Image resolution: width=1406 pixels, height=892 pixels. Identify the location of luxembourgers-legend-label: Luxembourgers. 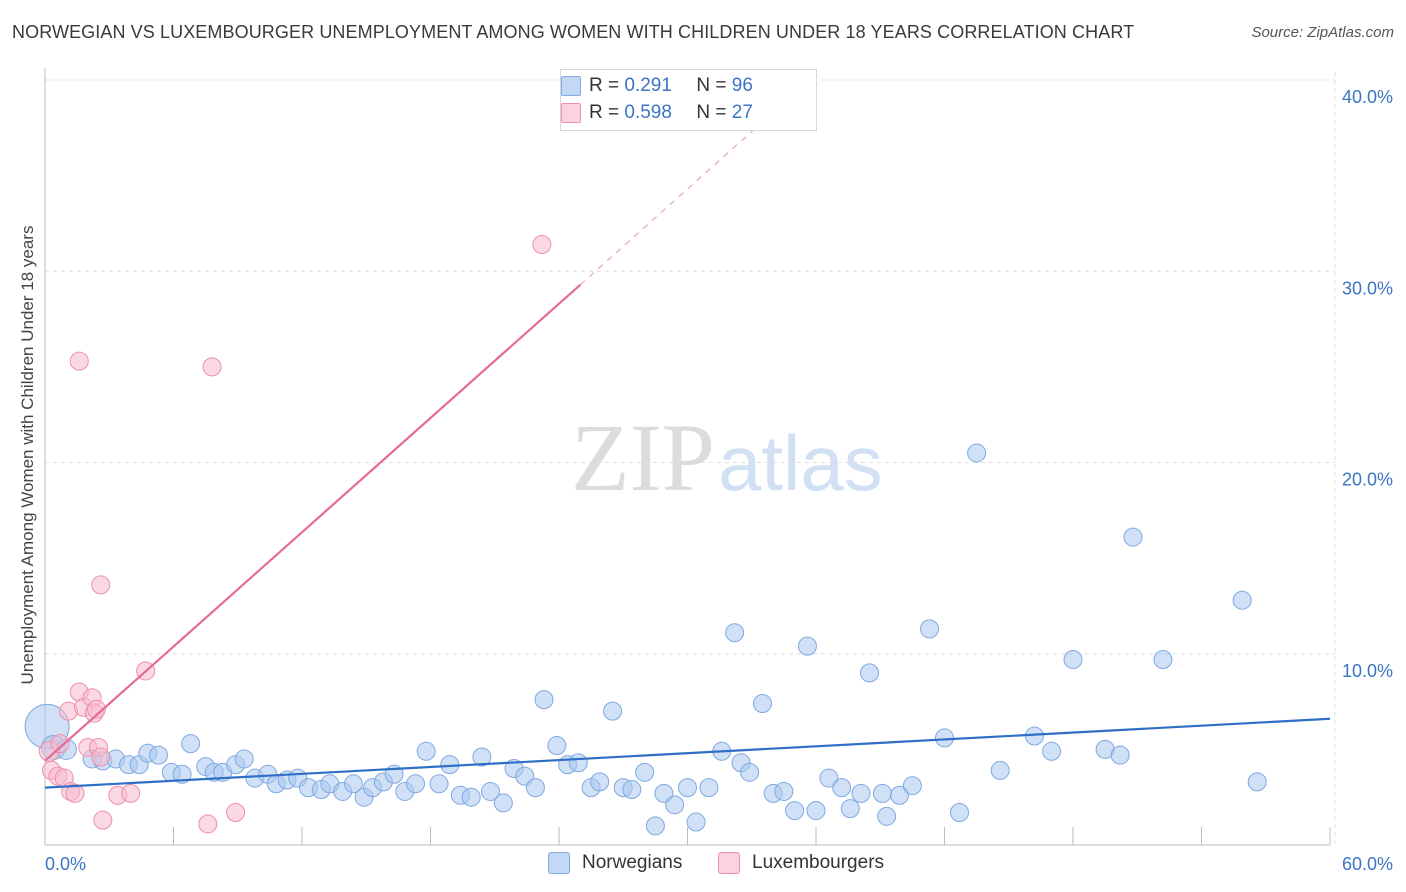
(818, 862).